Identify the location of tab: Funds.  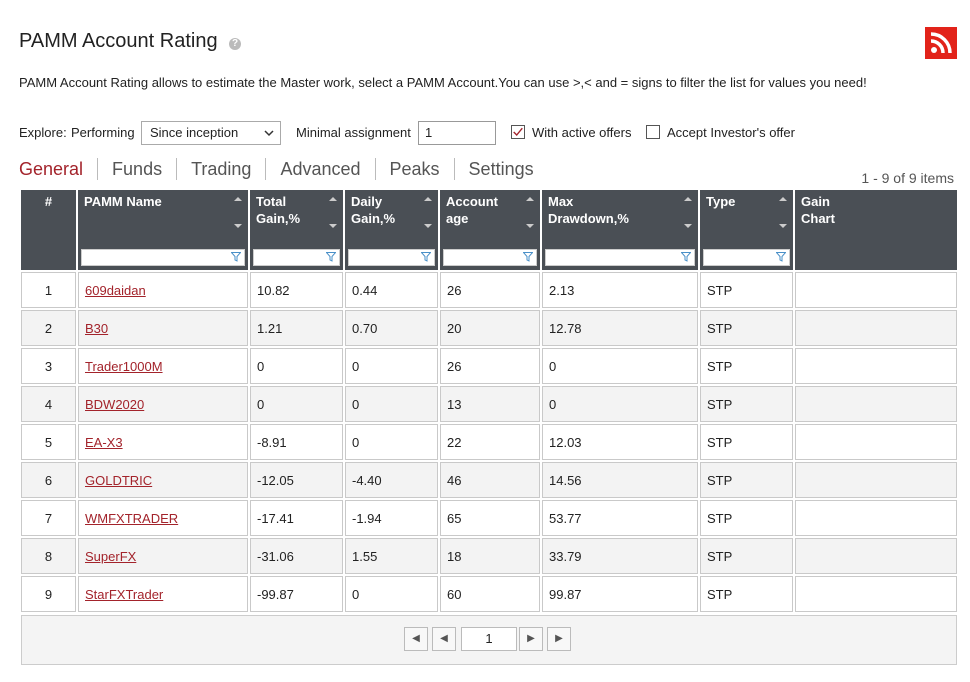
(136, 169).